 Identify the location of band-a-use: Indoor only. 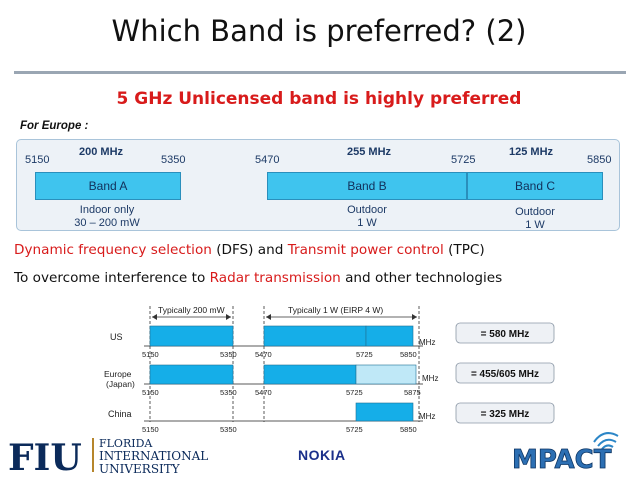
(107, 210).